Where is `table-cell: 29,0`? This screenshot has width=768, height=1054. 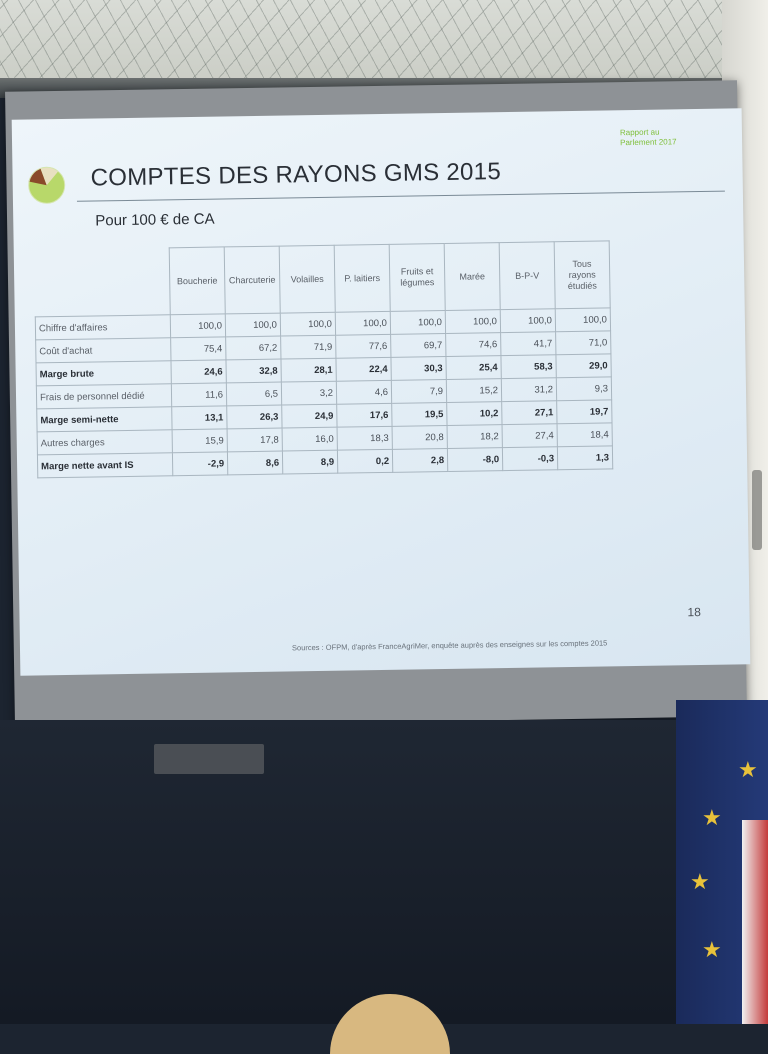 table-cell: 29,0 is located at coordinates (583, 365).